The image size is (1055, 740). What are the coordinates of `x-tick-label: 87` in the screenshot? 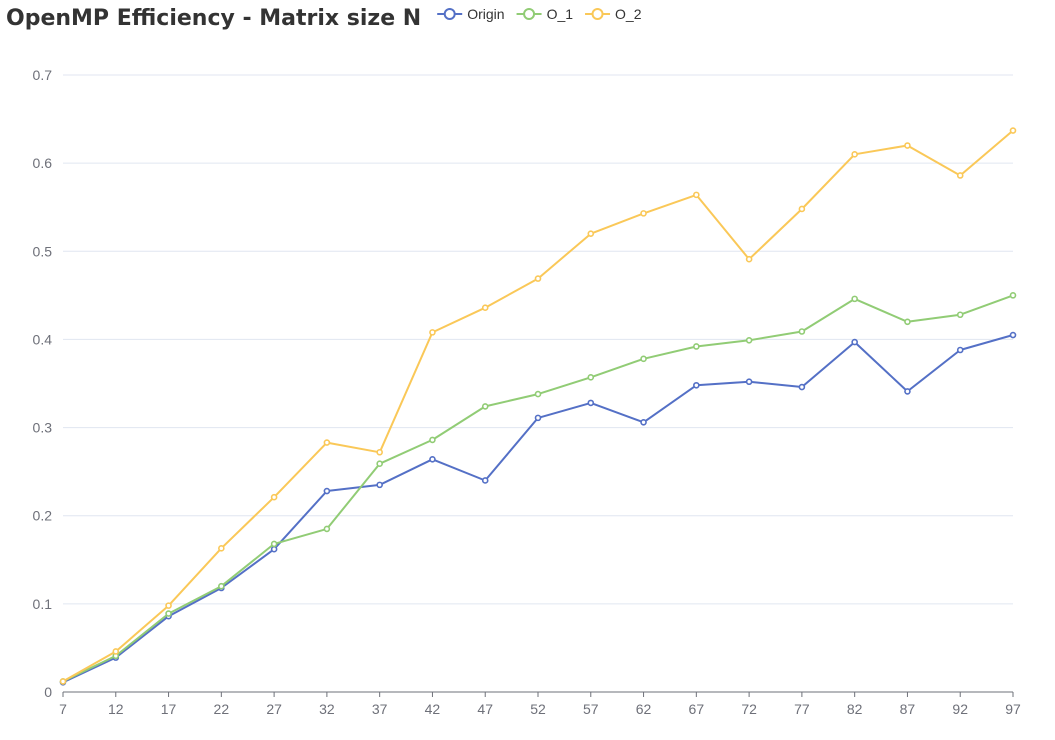 It's located at (908, 709).